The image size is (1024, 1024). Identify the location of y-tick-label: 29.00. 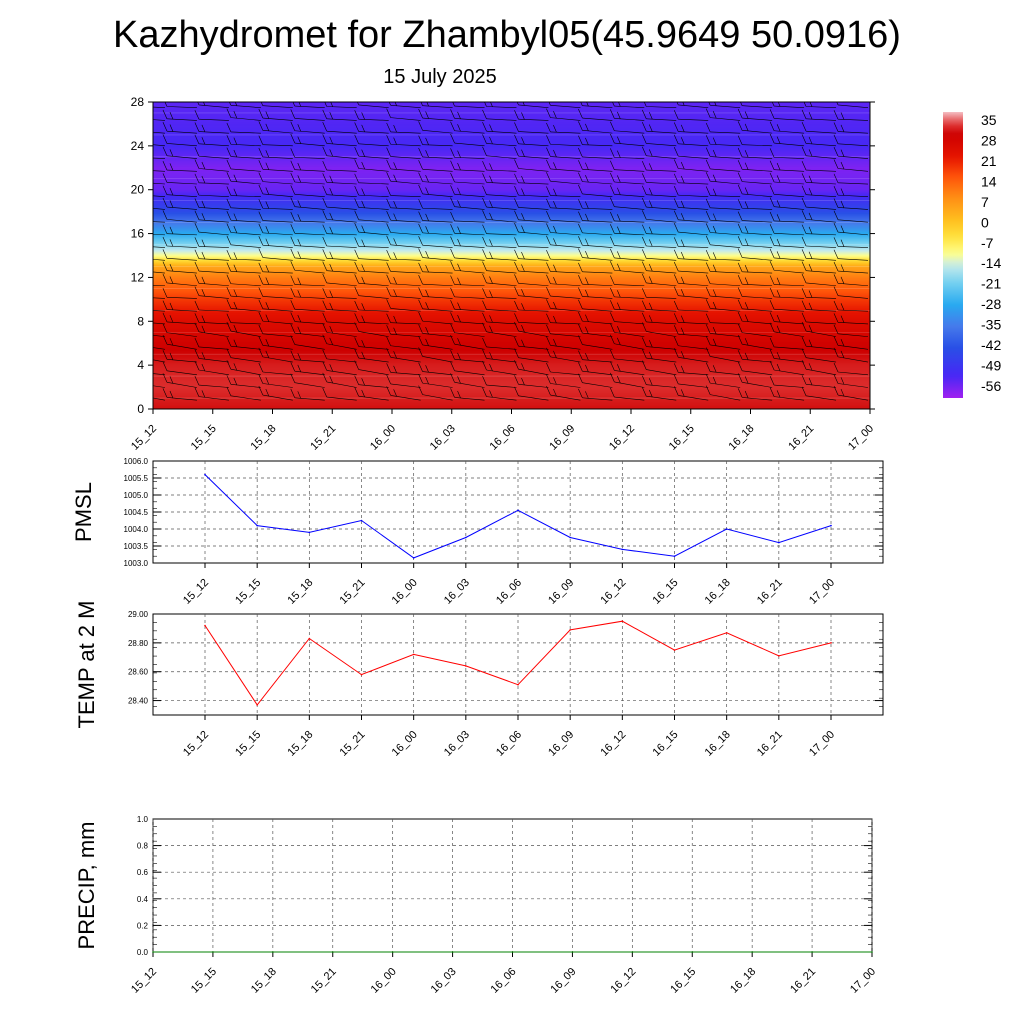
(138, 614).